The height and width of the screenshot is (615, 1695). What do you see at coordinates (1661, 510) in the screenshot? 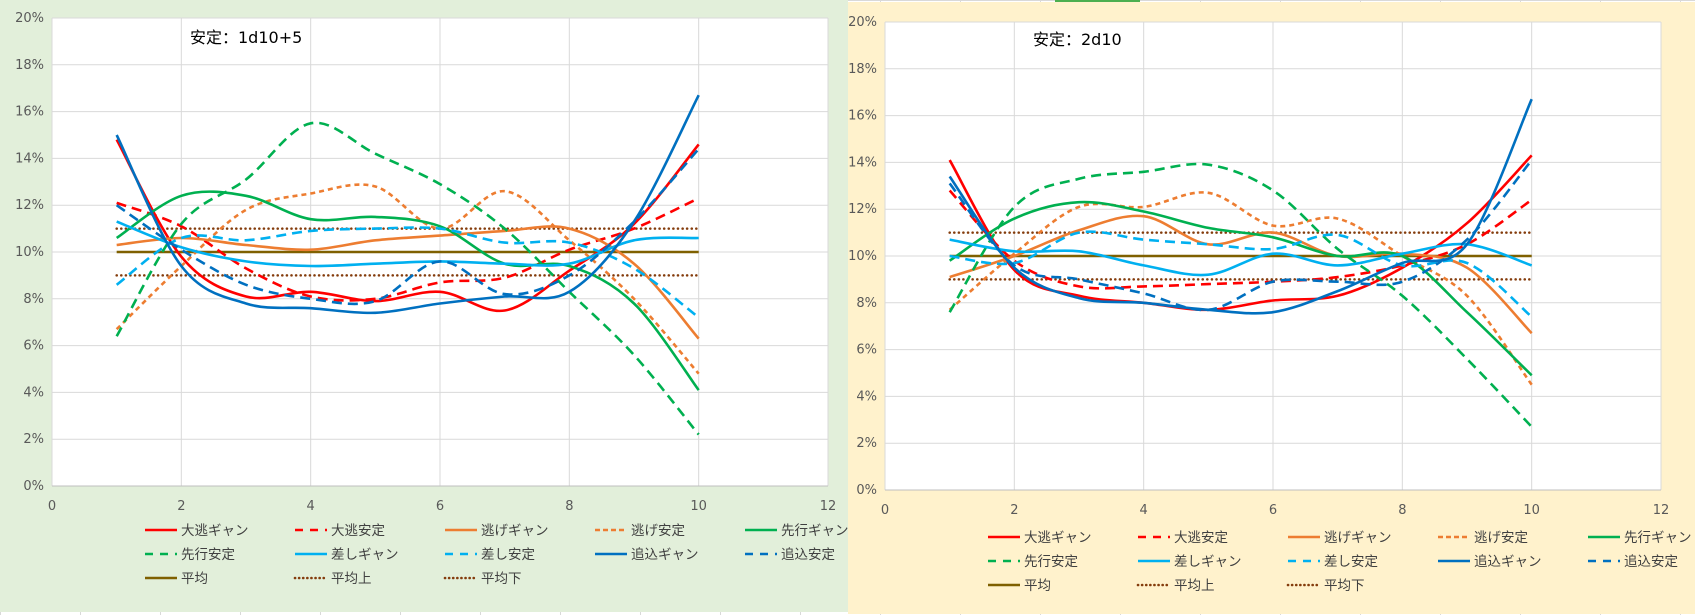
I see `x-tick-label: 12` at bounding box center [1661, 510].